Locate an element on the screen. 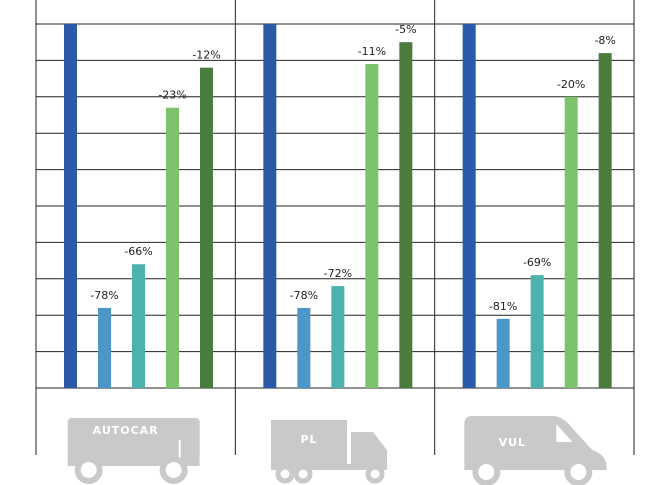 Image resolution: width=649 pixels, height=485 pixels. data-label: -81% is located at coordinates (503, 306).